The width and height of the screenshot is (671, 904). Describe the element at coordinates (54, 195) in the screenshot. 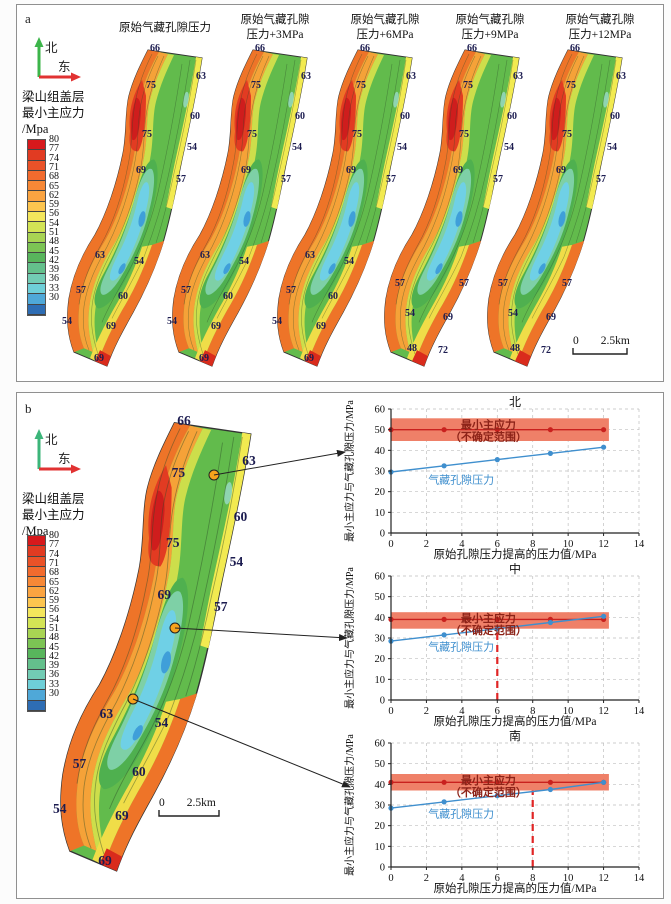

I see `colorbar-tick: 62` at that location.